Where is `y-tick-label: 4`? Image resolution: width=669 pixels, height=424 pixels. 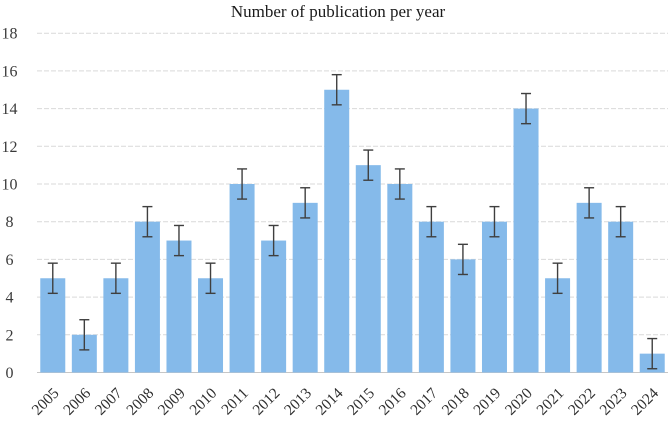 y-tick-label: 4 is located at coordinates (10, 298).